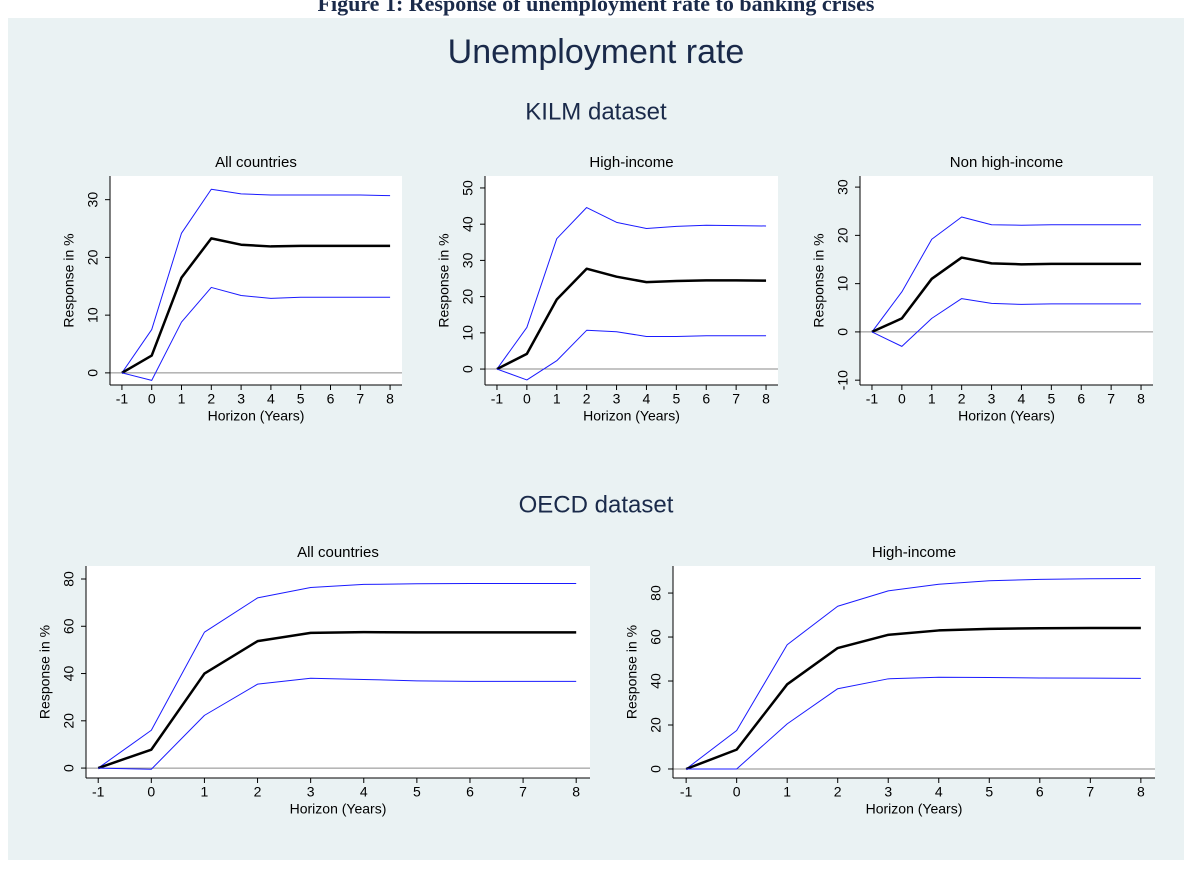 The width and height of the screenshot is (1192, 875). What do you see at coordinates (596, 111) in the screenshot?
I see `group-title: KILM dataset` at bounding box center [596, 111].